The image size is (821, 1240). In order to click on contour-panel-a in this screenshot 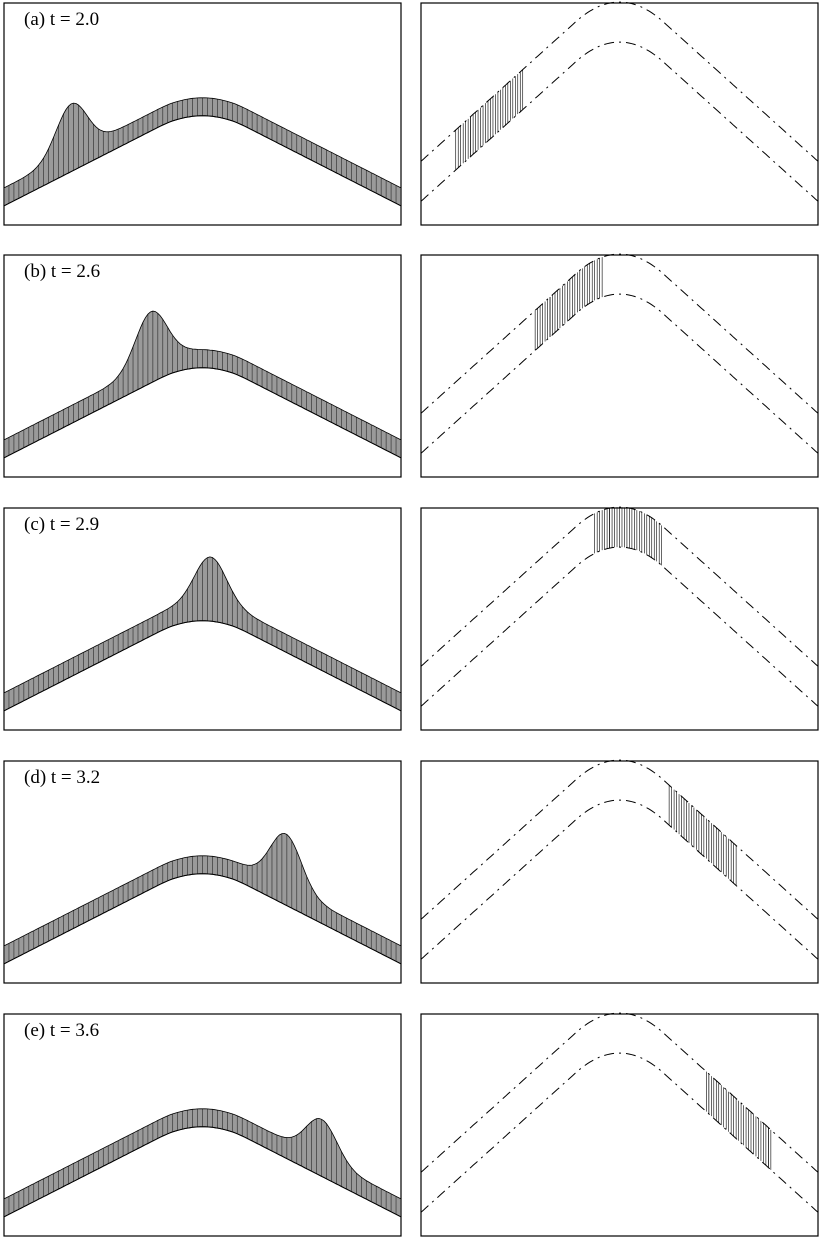, I will do `click(619, 113)`.